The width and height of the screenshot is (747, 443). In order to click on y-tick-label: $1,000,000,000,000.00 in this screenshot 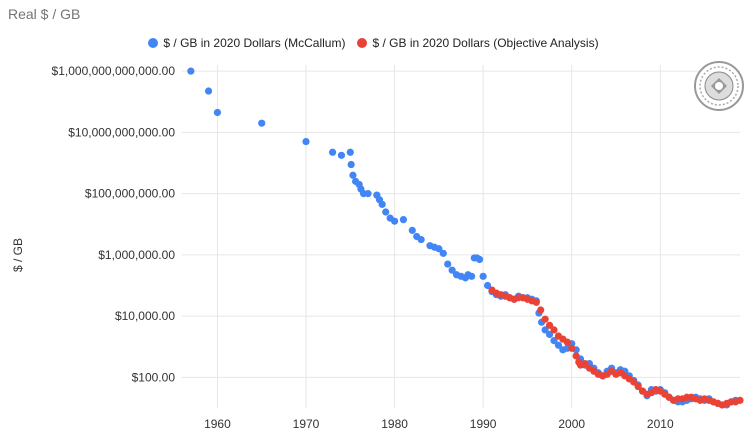, I will do `click(114, 71)`.